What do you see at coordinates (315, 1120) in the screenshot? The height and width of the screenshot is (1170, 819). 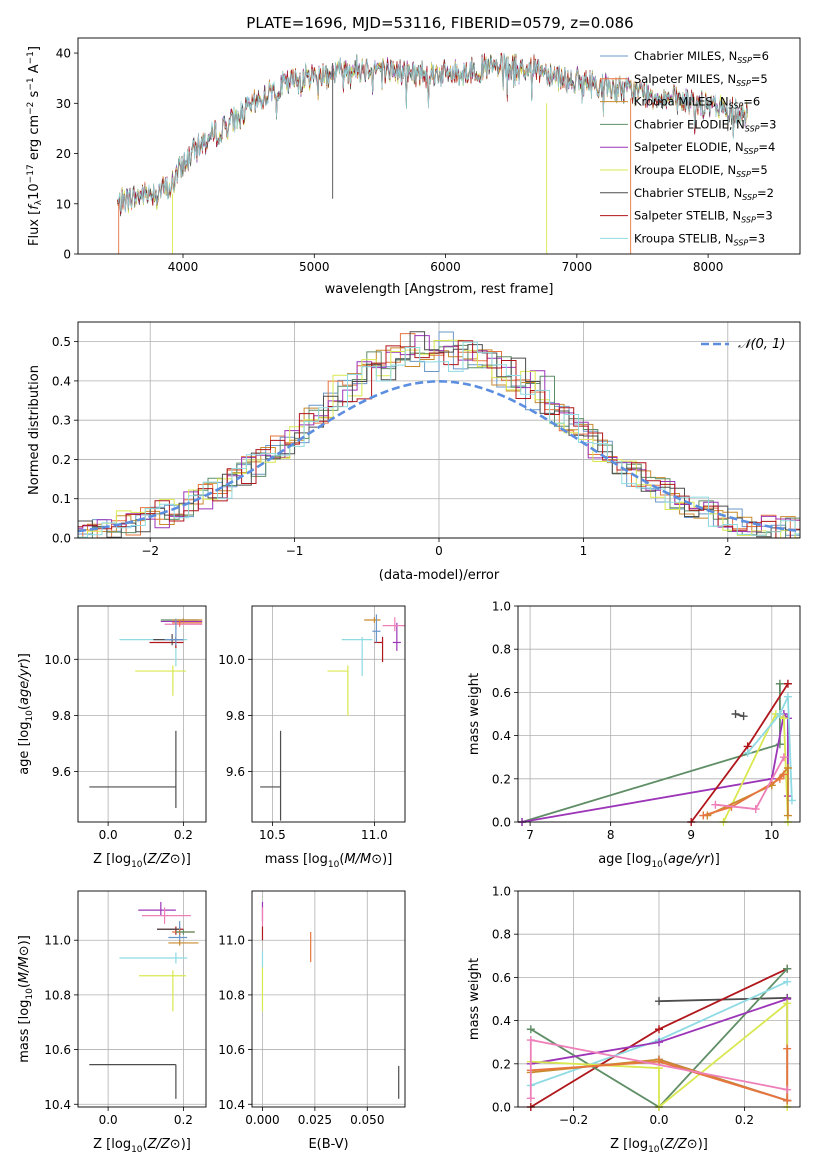 I see `x-tick-label: 0.025` at bounding box center [315, 1120].